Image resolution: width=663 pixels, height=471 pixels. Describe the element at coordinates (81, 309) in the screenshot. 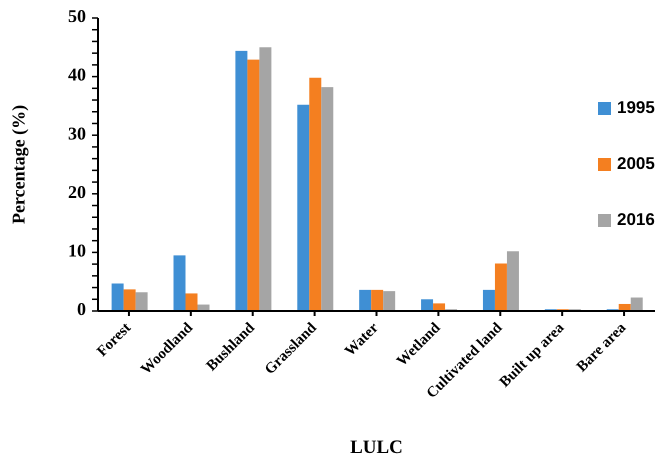

I see `y-tick-label: 0` at that location.